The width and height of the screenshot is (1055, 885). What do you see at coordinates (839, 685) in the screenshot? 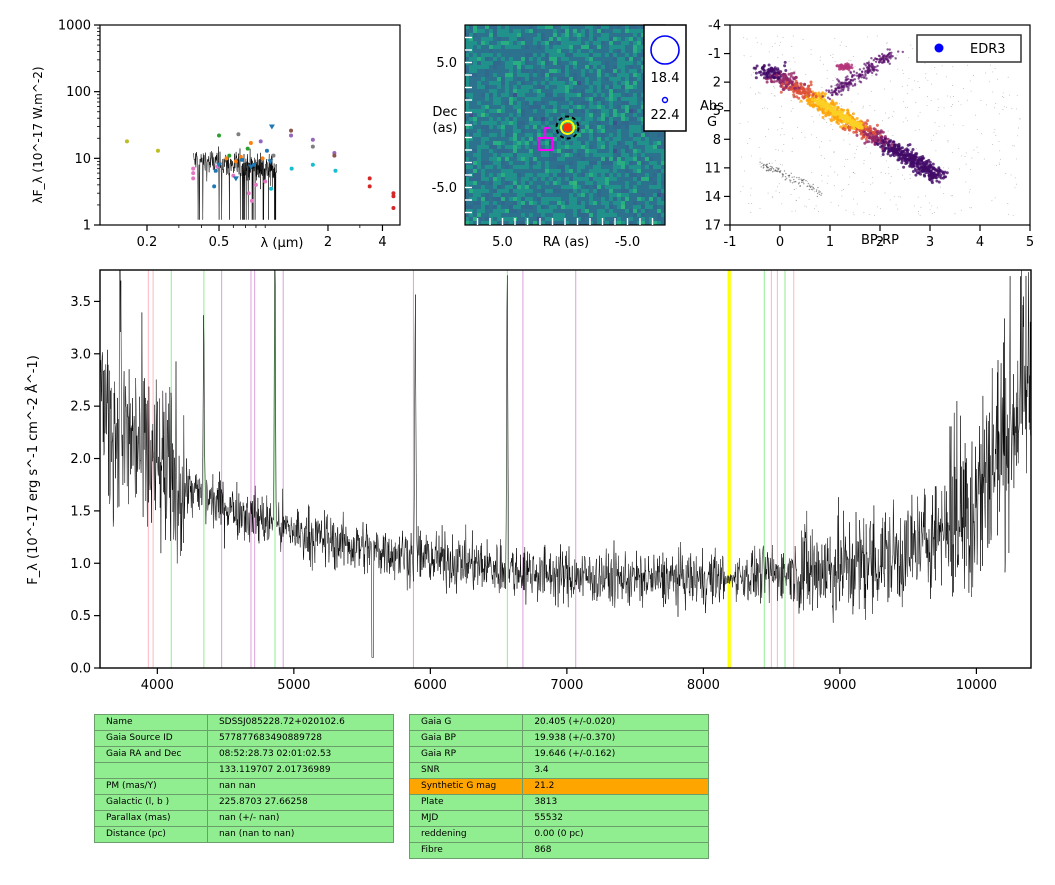
I see `spectrum-xtick-label: 9000` at bounding box center [839, 685].